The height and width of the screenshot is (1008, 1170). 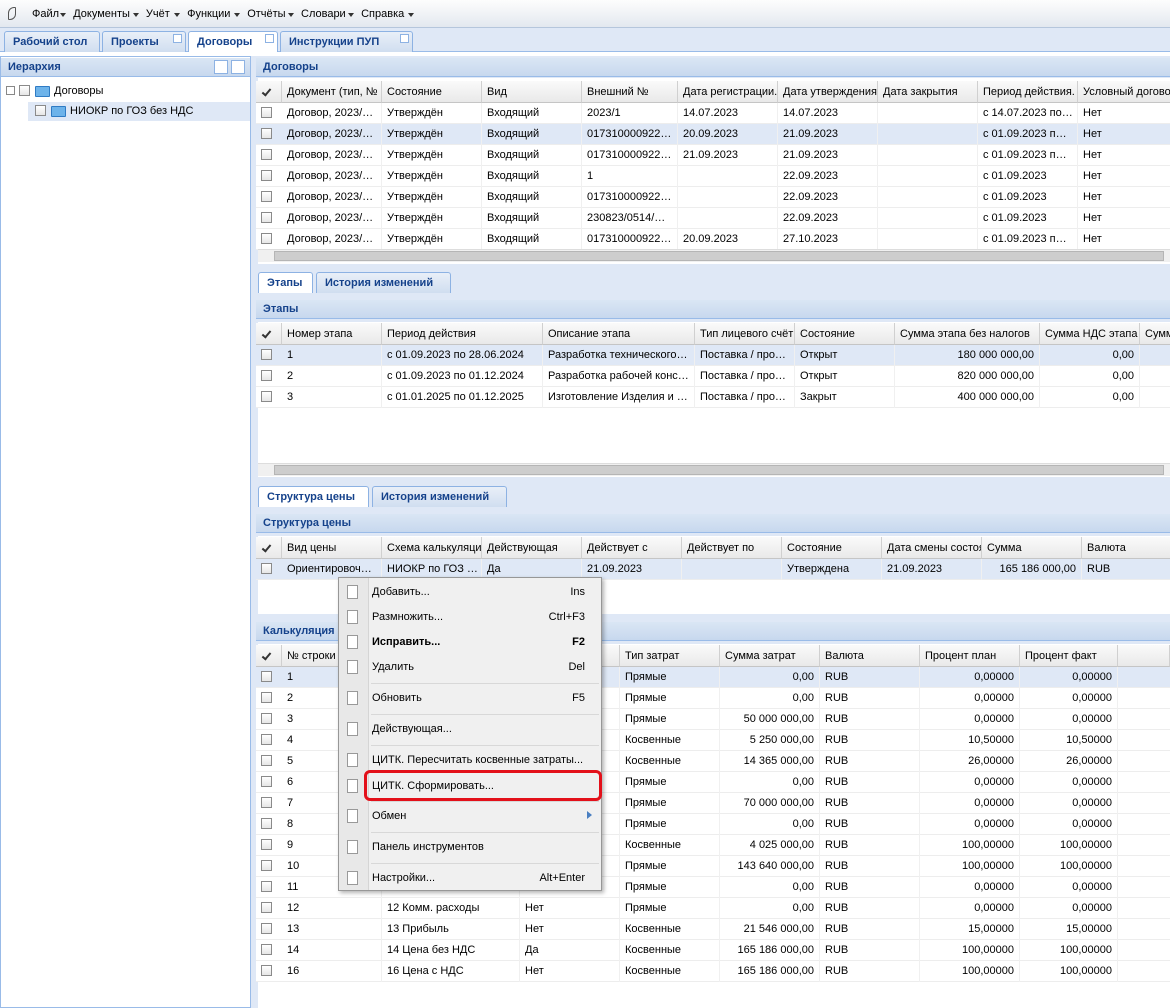 What do you see at coordinates (428, 847) in the screenshot?
I see `menu-item-label: Панель инструментов` at bounding box center [428, 847].